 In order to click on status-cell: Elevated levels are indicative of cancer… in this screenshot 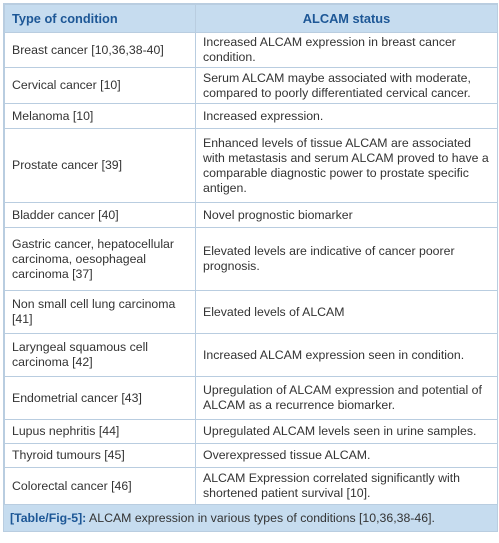, I will do `click(346, 259)`.